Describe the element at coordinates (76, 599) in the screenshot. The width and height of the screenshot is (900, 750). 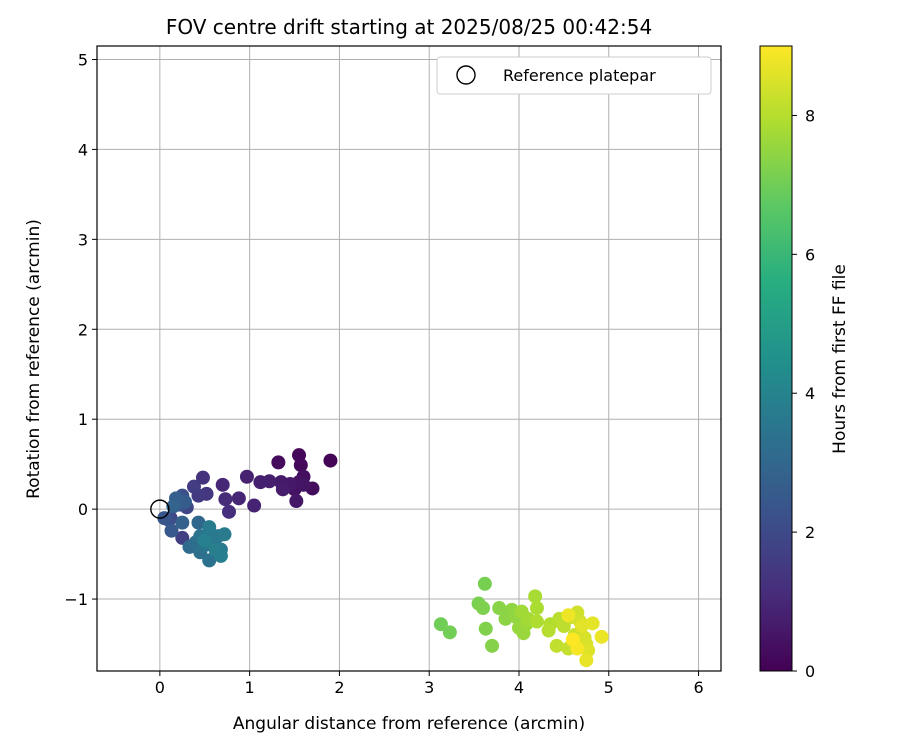
I see `y-tick-label: −1` at that location.